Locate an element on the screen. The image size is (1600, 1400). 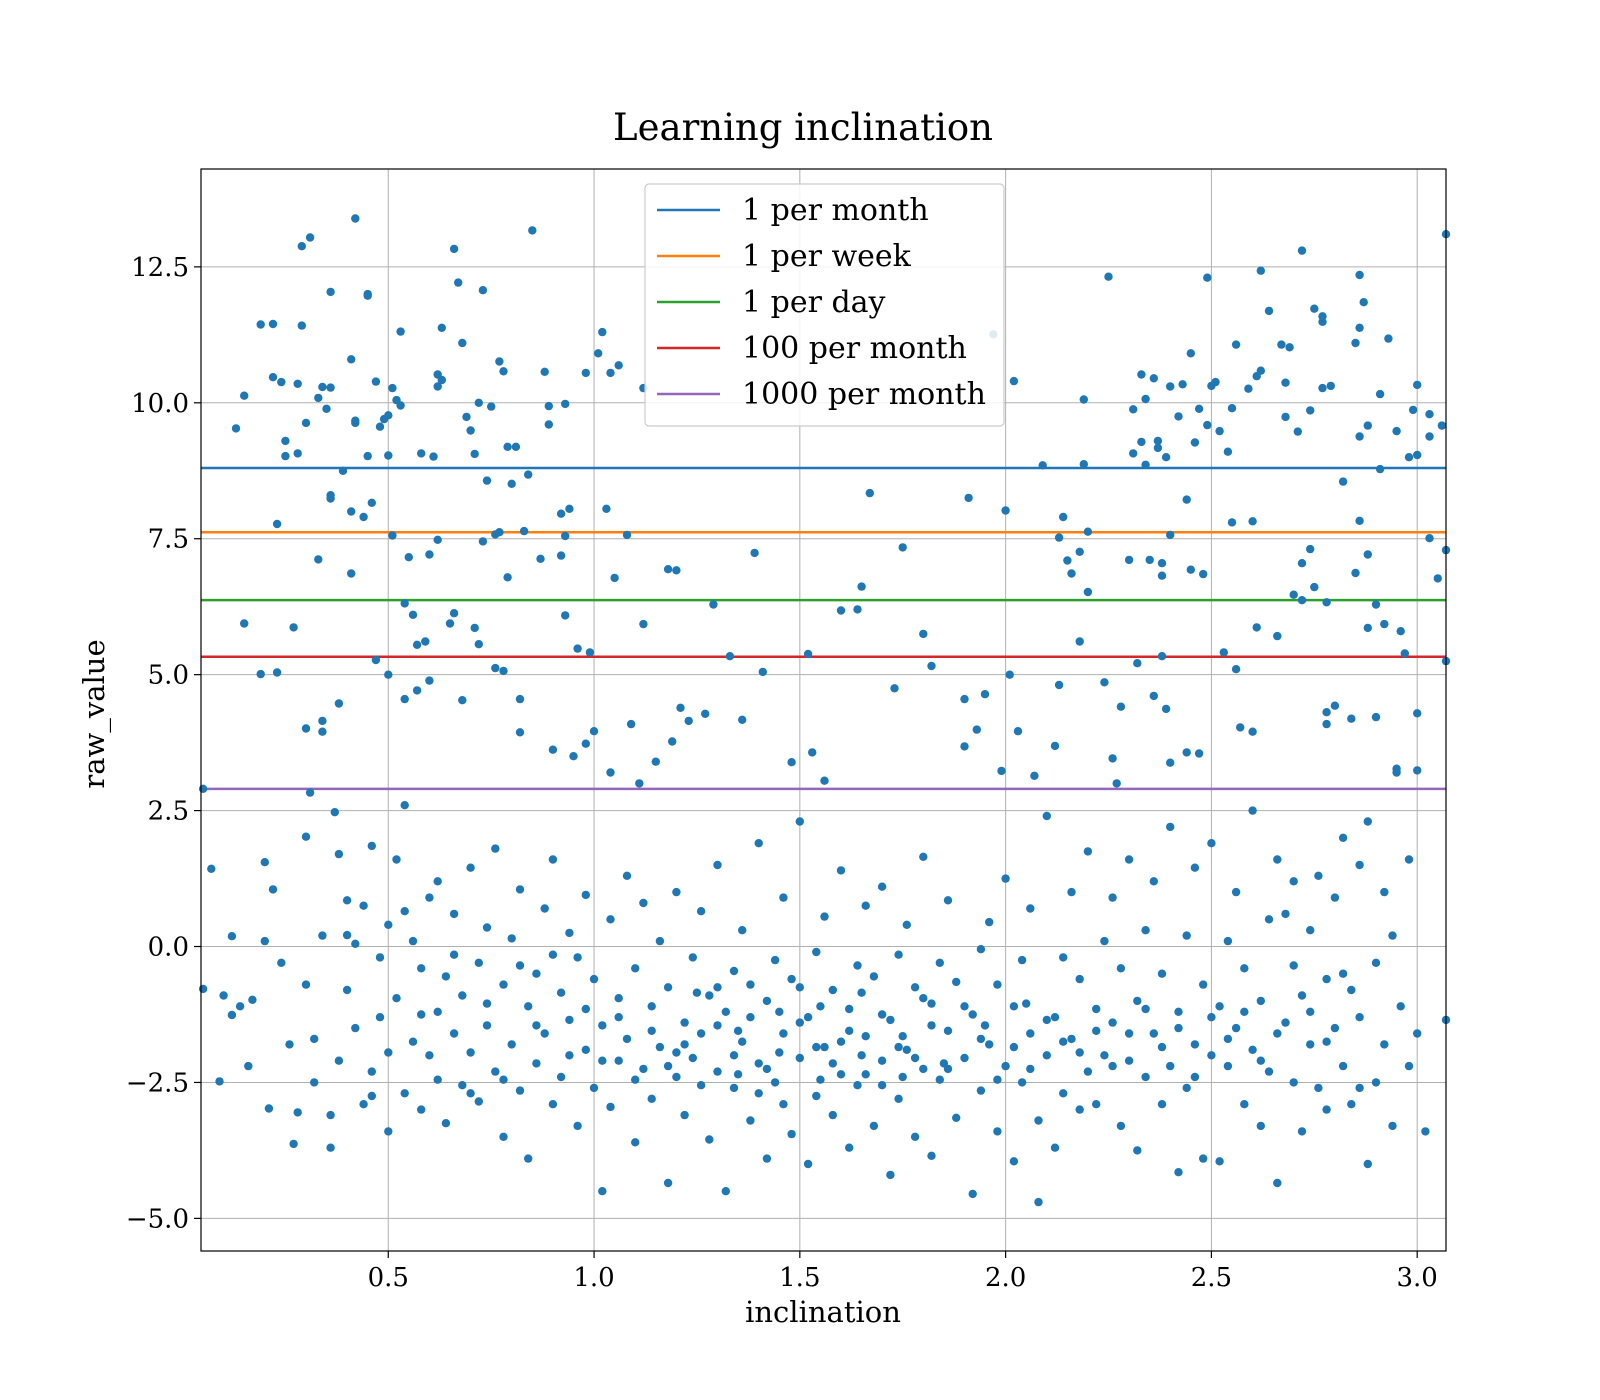
legend-label: 1 per month is located at coordinates (835, 210).